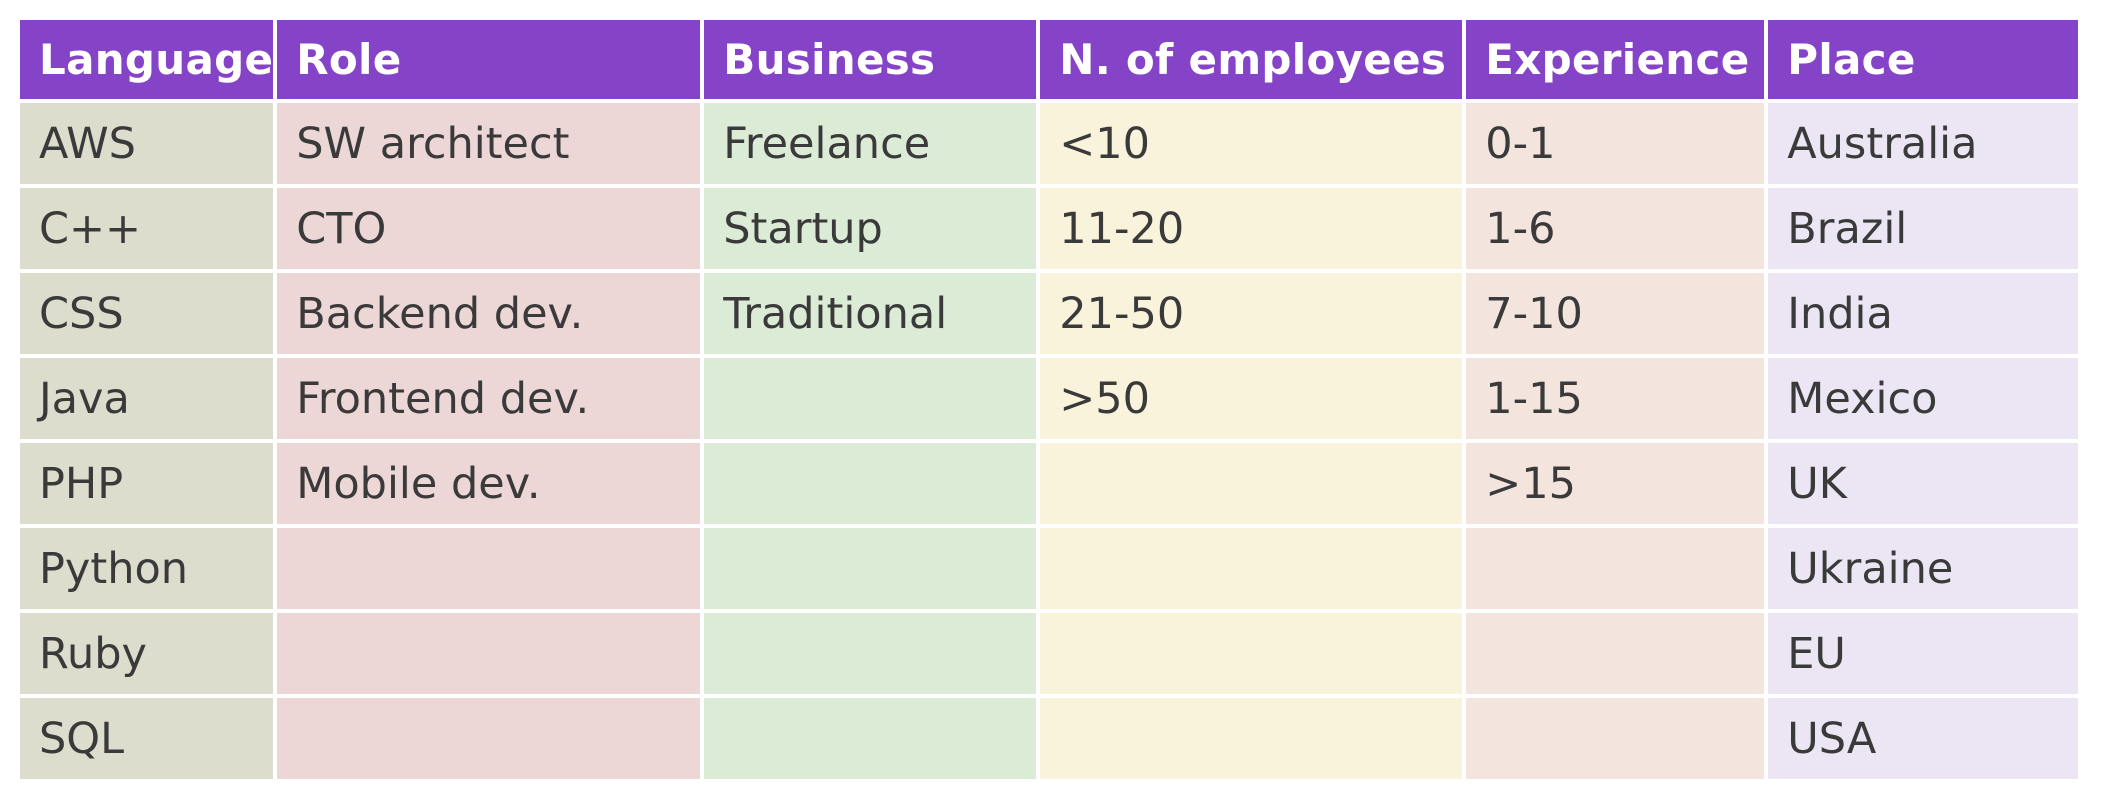 This screenshot has height=808, width=2108. I want to click on cell-language: SQL, so click(147, 738).